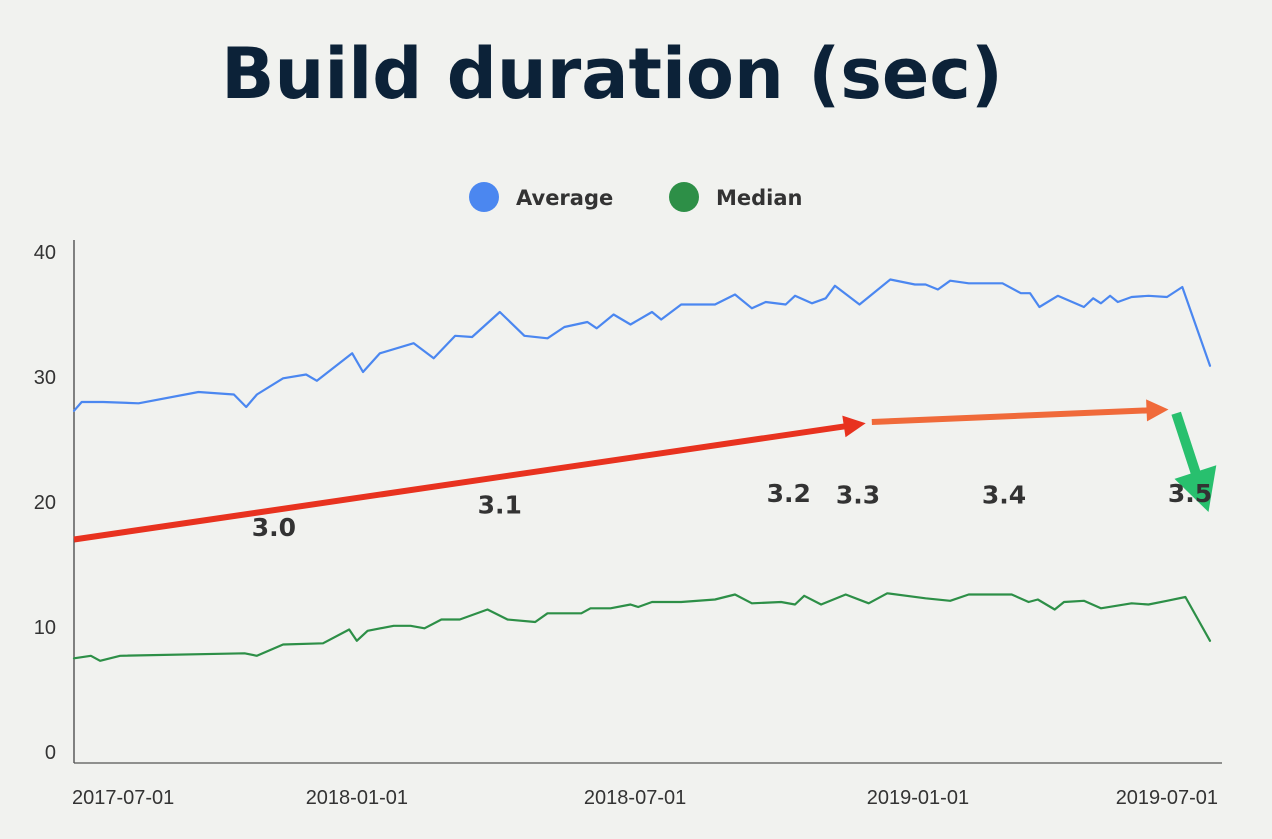  I want to click on x-tick-label: 2018-07-01, so click(635, 798).